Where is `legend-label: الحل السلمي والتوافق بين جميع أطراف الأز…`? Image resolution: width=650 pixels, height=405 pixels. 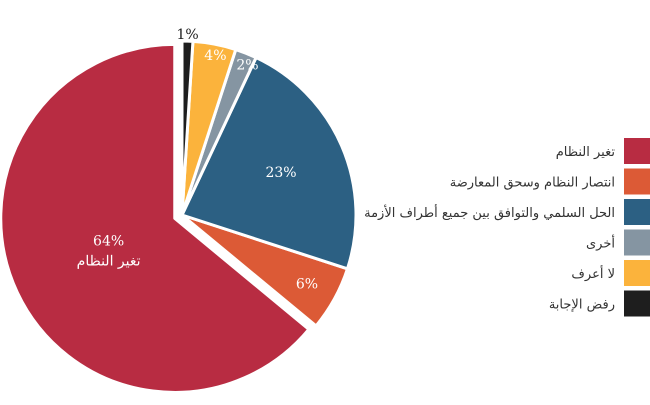 legend-label: الحل السلمي والتوافق بين جميع أطراف الأز… is located at coordinates (489, 212).